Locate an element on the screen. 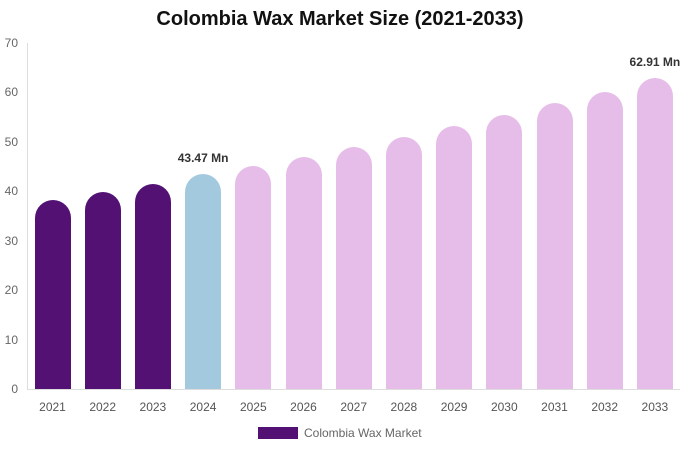  bar-2024 is located at coordinates (203, 281).